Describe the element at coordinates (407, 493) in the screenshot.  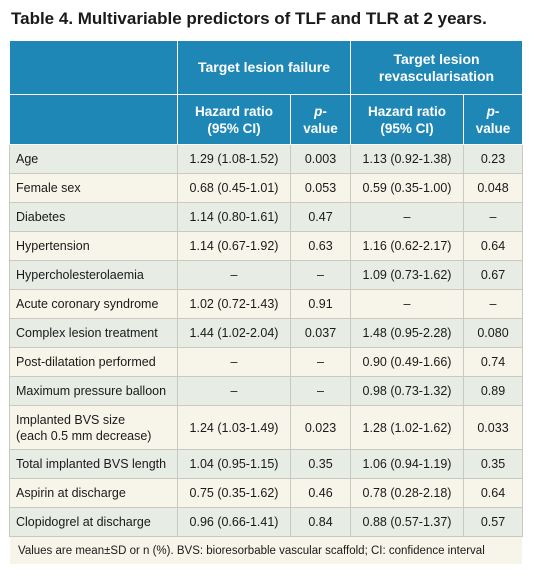
I see `tlr-hazard-ratio: 0.78 (0.28-2.18)` at that location.